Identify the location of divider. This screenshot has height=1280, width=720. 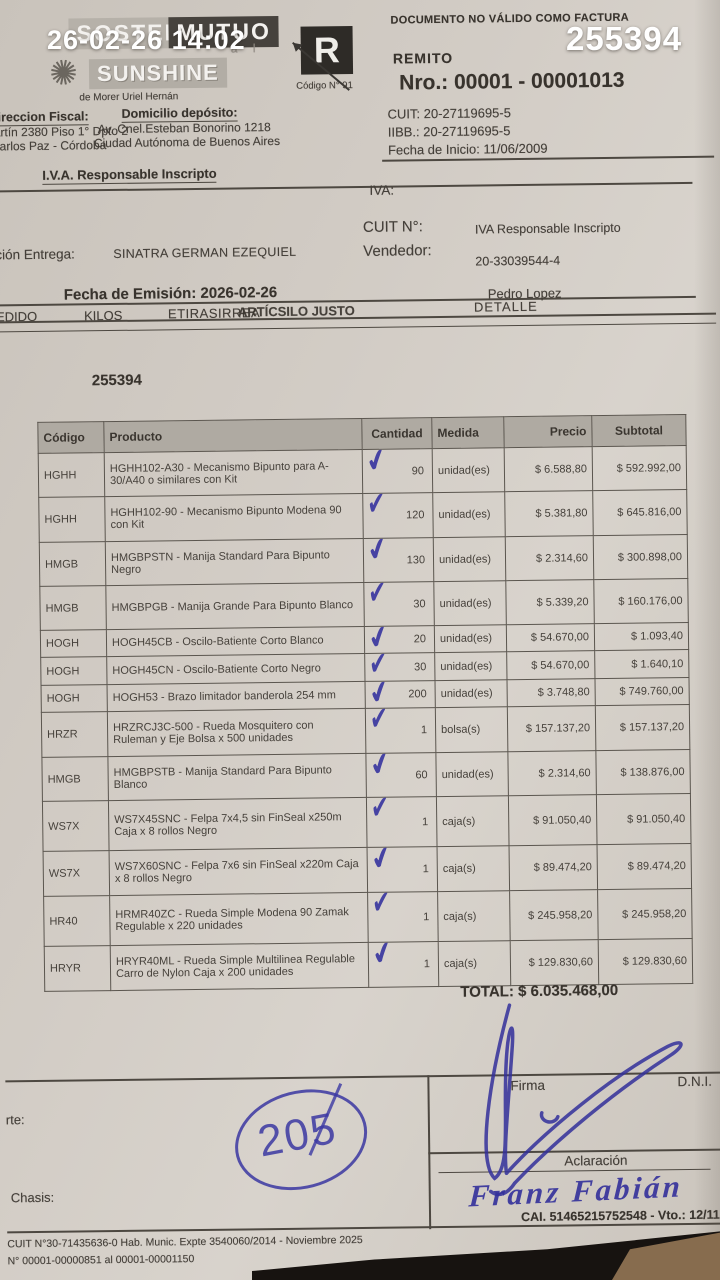
(358, 327).